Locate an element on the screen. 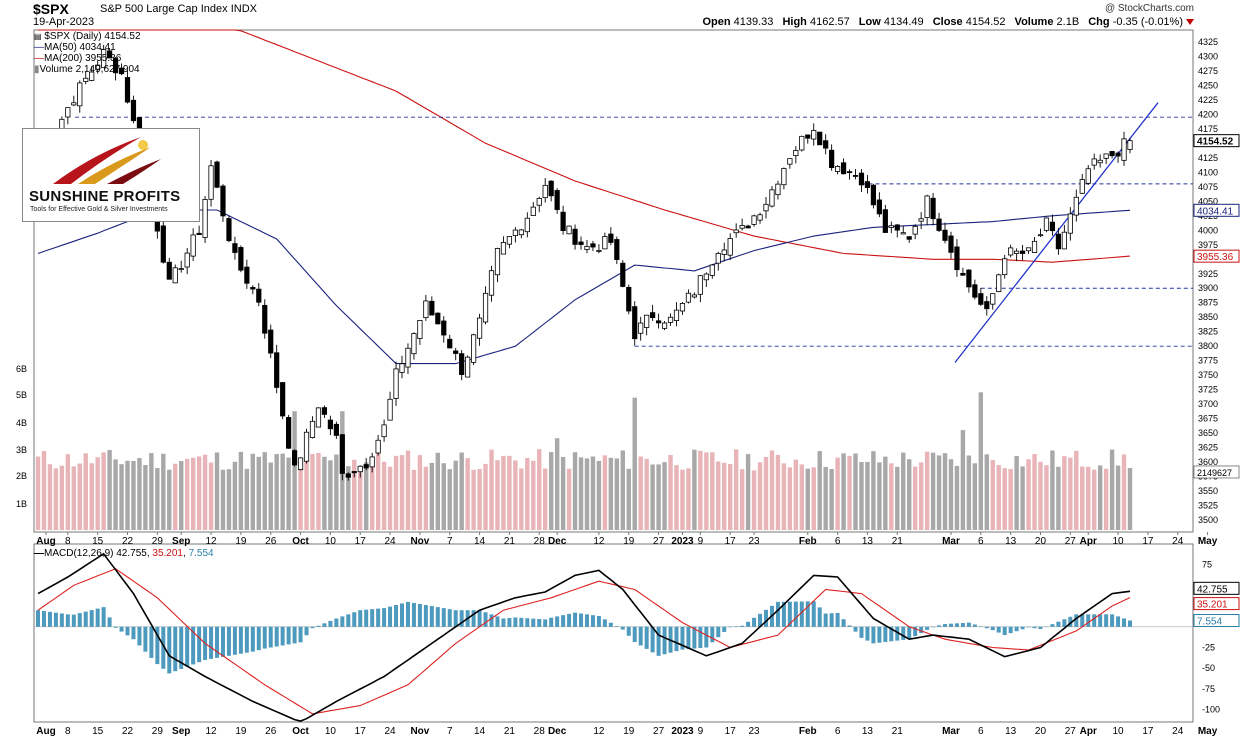 This screenshot has height=737, width=1240. chg-value: -0.35 (-0.01%) is located at coordinates (1147, 22).